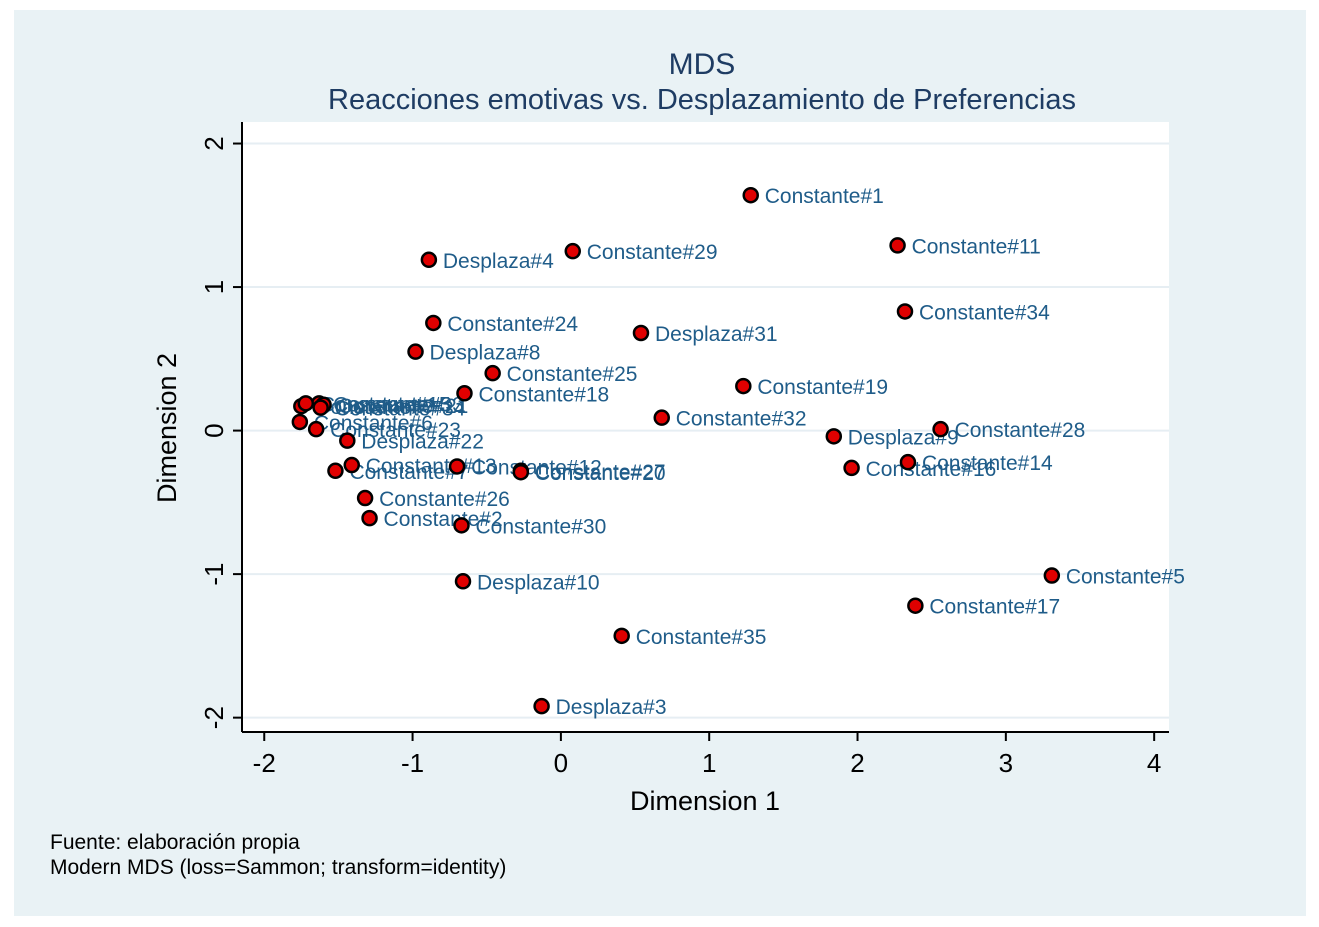 The width and height of the screenshot is (1319, 927). What do you see at coordinates (412, 763) in the screenshot?
I see `x-tick-label: -1` at bounding box center [412, 763].